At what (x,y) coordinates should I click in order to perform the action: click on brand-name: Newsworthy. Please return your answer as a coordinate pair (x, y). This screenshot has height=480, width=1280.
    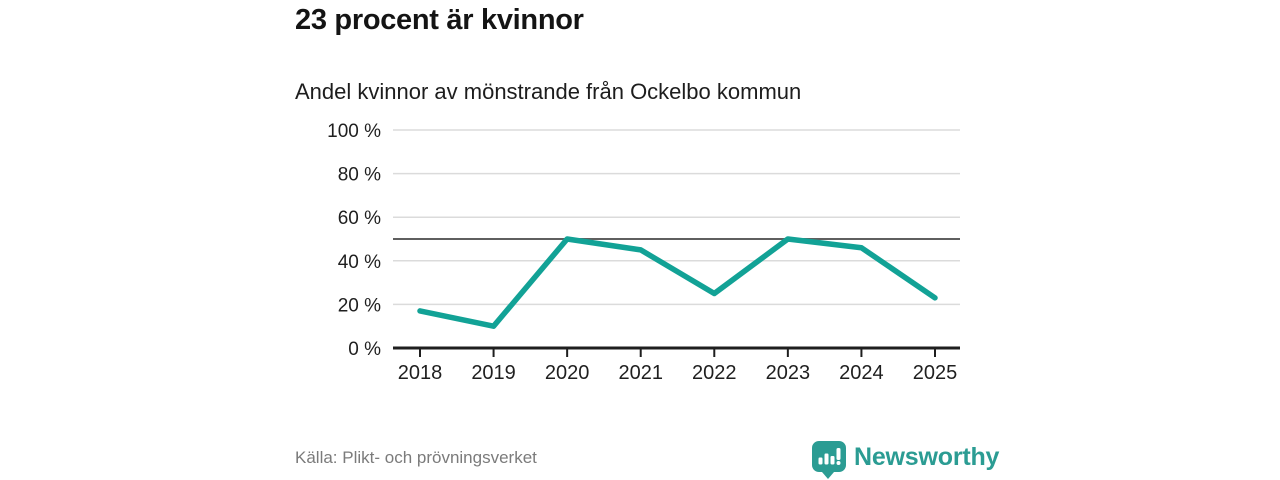
    Looking at the image, I should click on (927, 456).